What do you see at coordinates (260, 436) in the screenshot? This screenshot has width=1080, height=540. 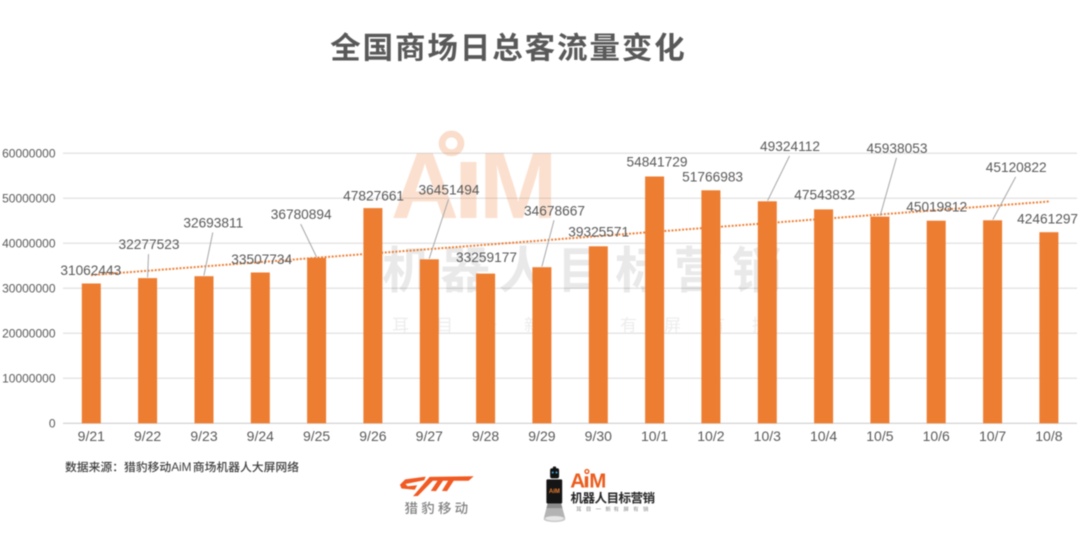 I see `svg-text: 9/24` at bounding box center [260, 436].